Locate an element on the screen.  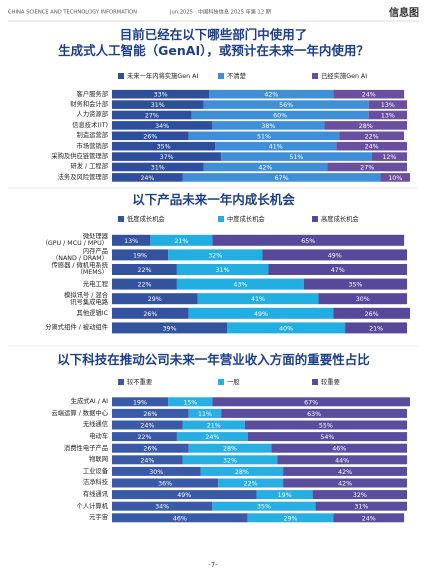
category-label: 法务及风险管理部 is located at coordinates (82, 177).